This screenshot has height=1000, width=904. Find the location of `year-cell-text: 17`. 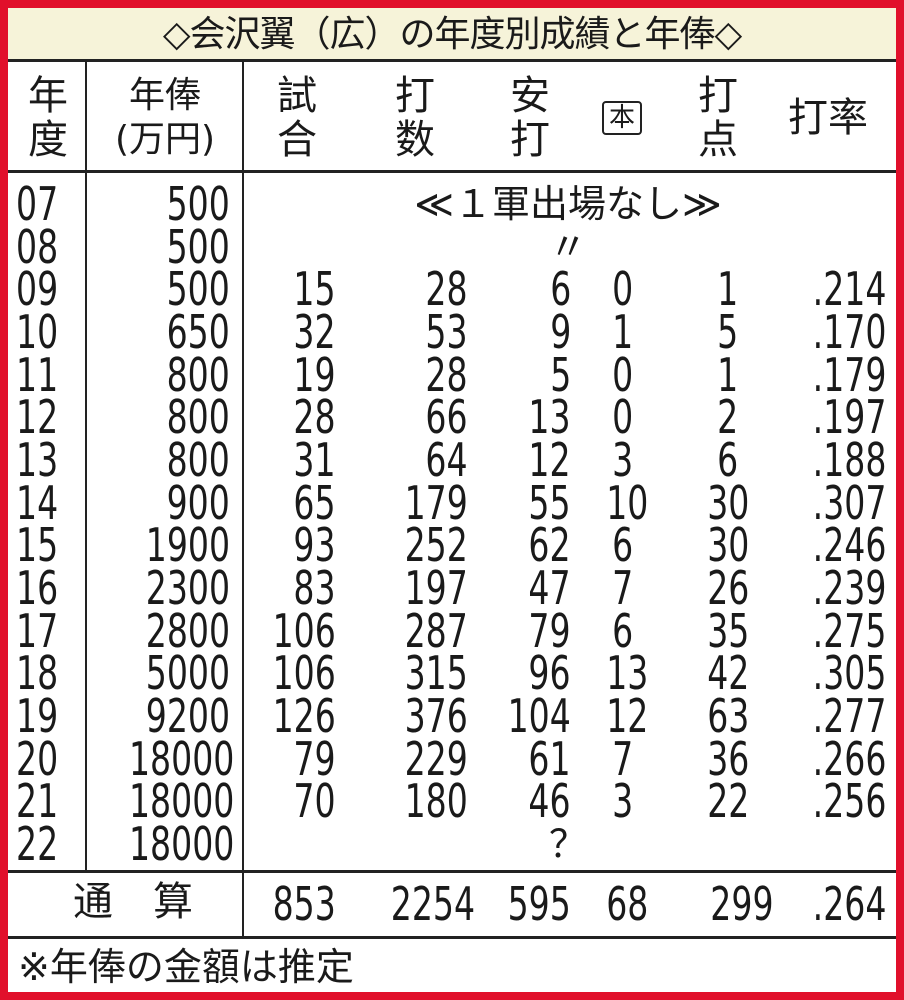

year-cell-text: 17 is located at coordinates (37, 630).